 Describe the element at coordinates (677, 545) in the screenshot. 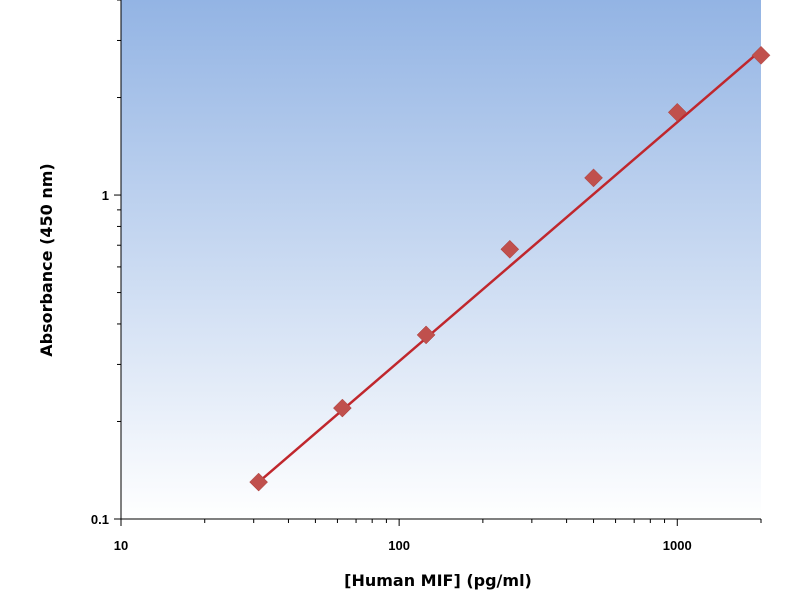

I see `x-tick-label: 1000` at that location.